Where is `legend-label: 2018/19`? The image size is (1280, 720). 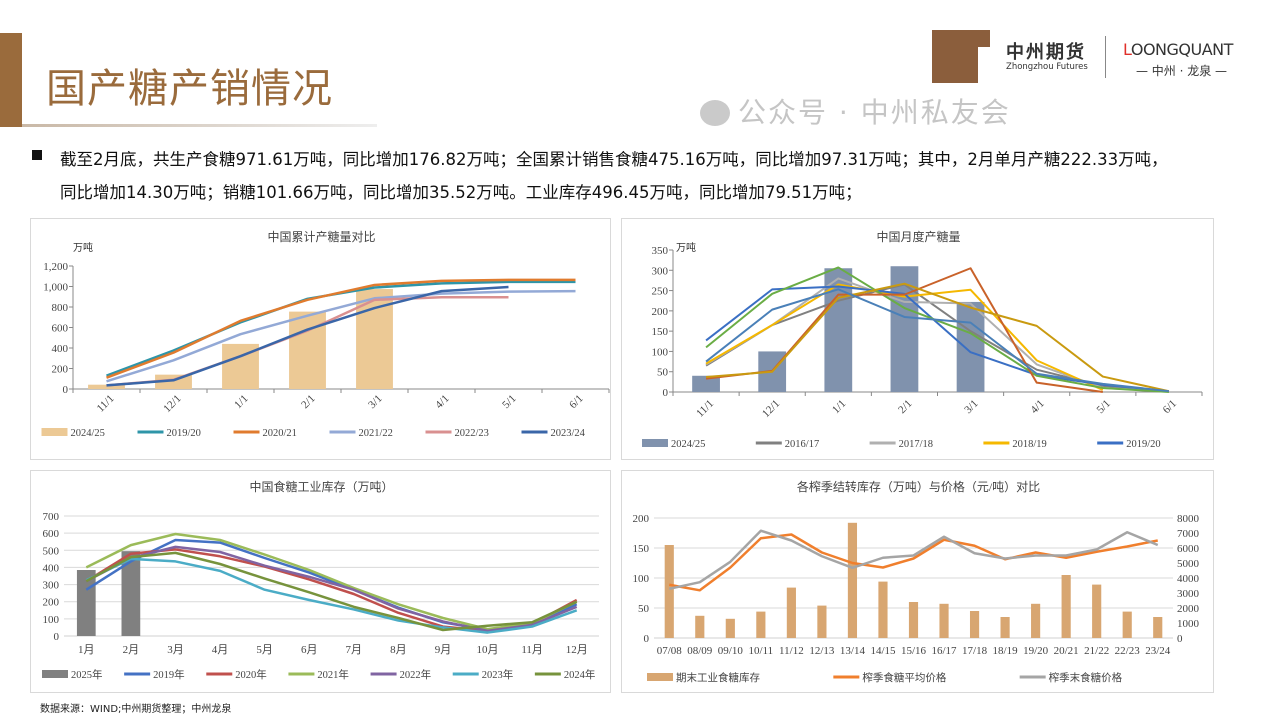 legend-label: 2018/19 is located at coordinates (1029, 444).